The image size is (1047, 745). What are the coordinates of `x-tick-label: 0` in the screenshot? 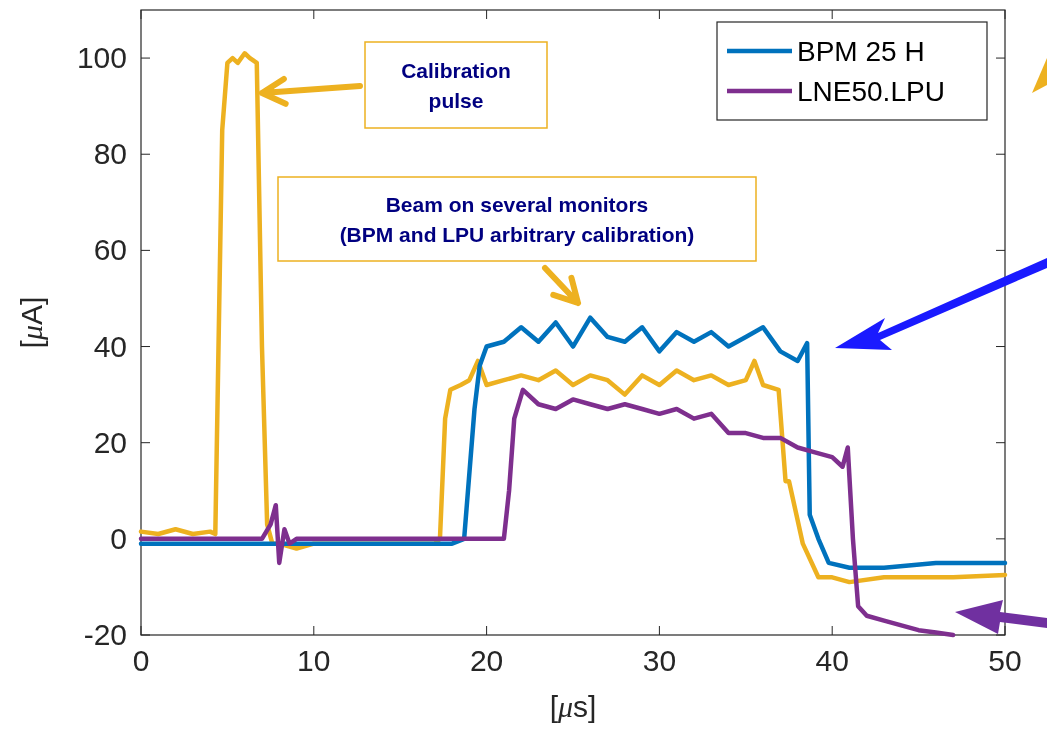 It's located at (141, 660).